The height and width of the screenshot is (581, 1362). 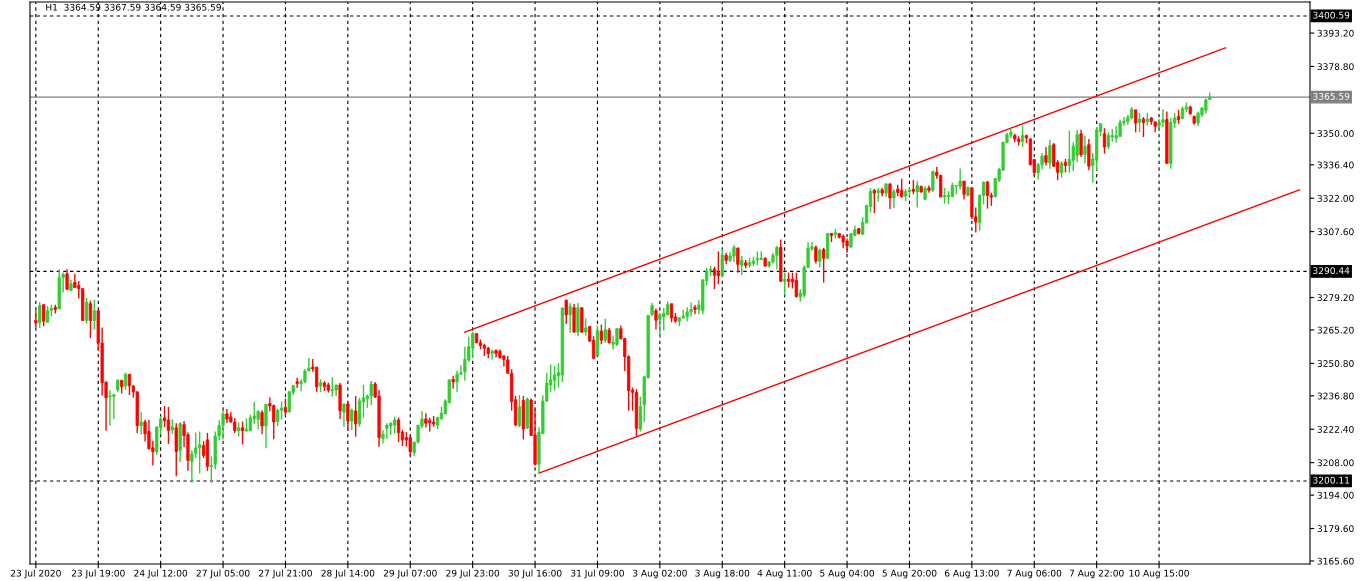 I want to click on x-tick-label: 5 Aug 04:00, so click(x=847, y=574).